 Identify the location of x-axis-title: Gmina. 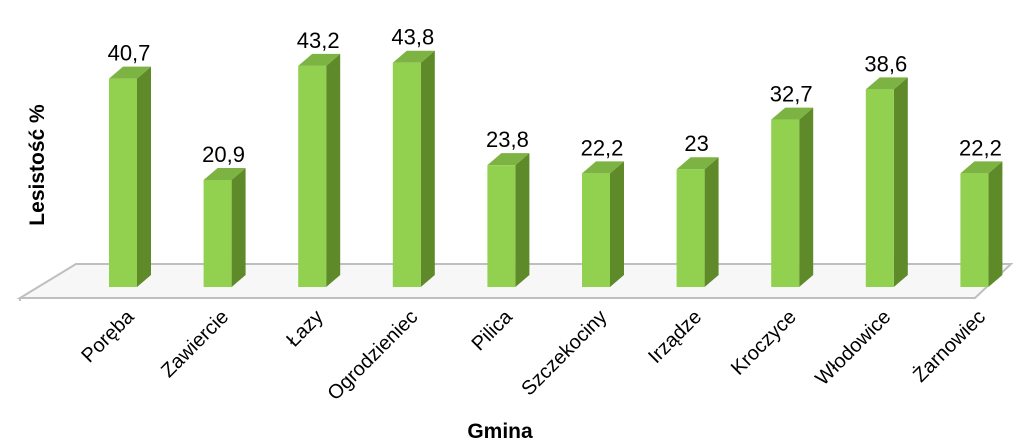
(500, 431).